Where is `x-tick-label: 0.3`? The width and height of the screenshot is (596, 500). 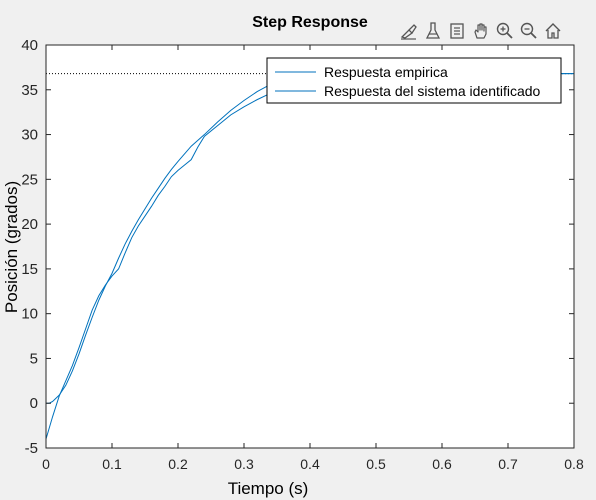 x-tick-label: 0.3 is located at coordinates (244, 464).